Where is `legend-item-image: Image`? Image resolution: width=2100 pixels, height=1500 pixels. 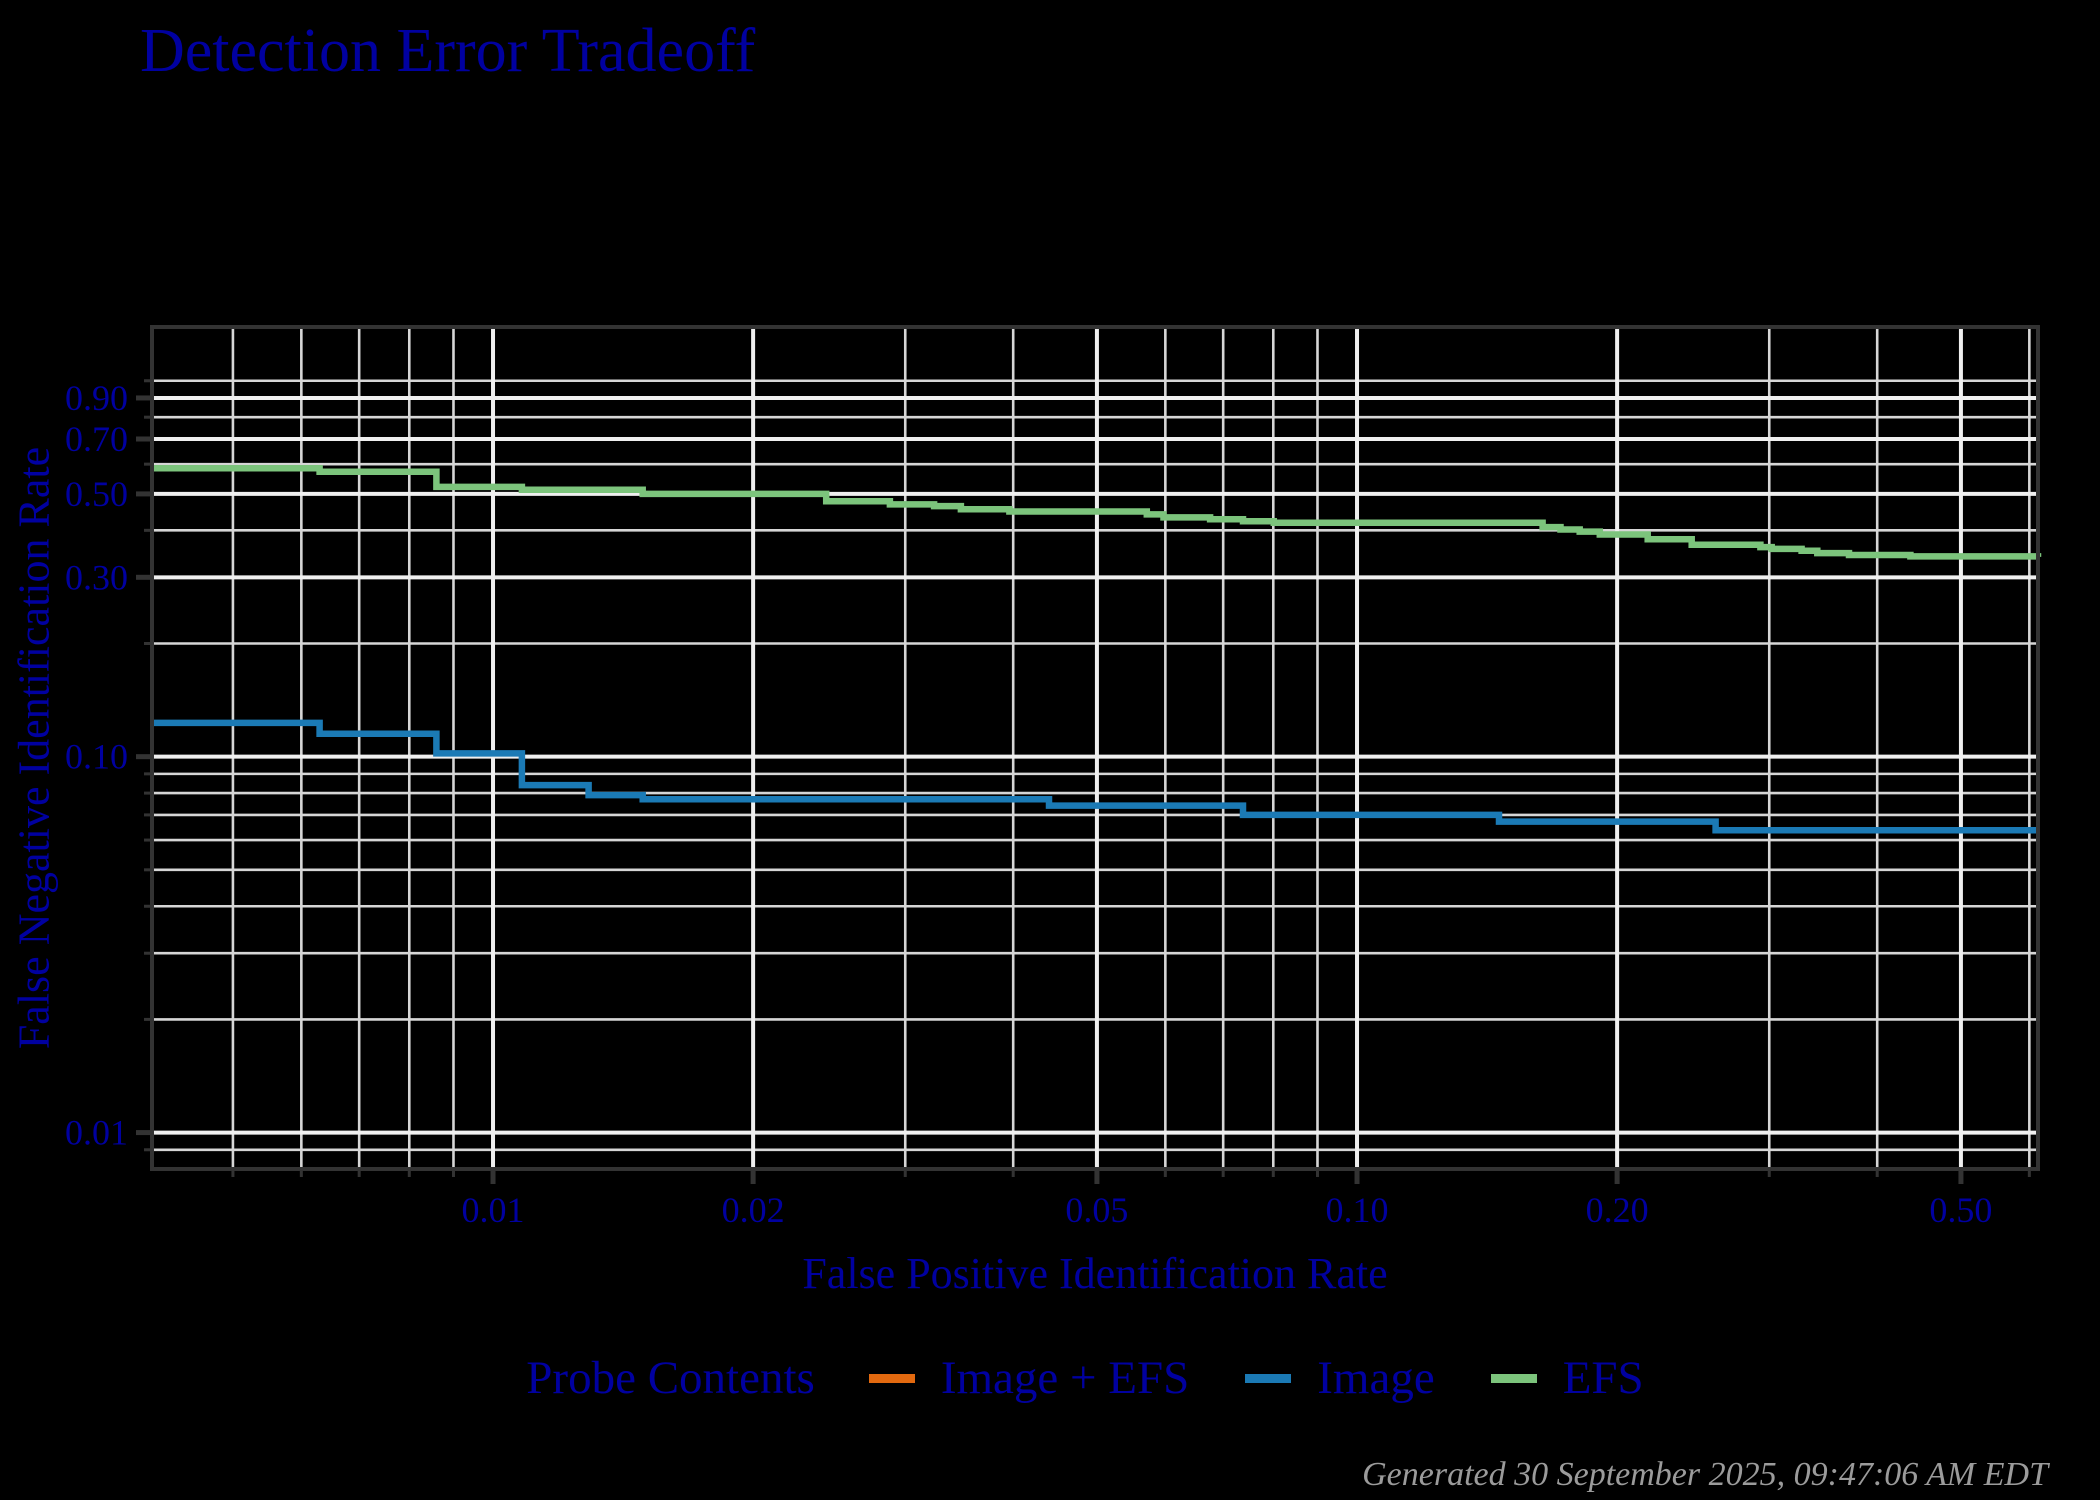 legend-item-image: Image is located at coordinates (1340, 1378).